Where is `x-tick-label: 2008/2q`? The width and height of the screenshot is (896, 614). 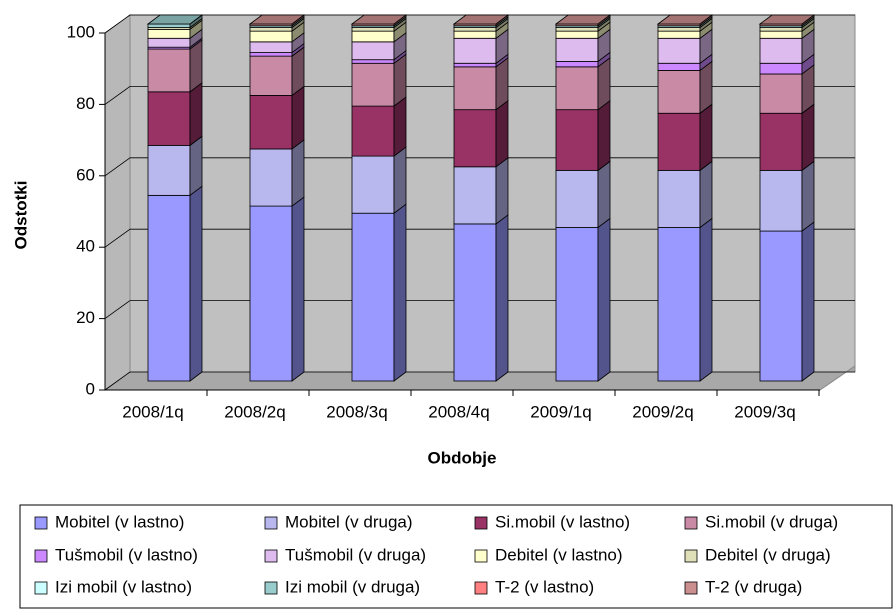 x-tick-label: 2008/2q is located at coordinates (254, 411).